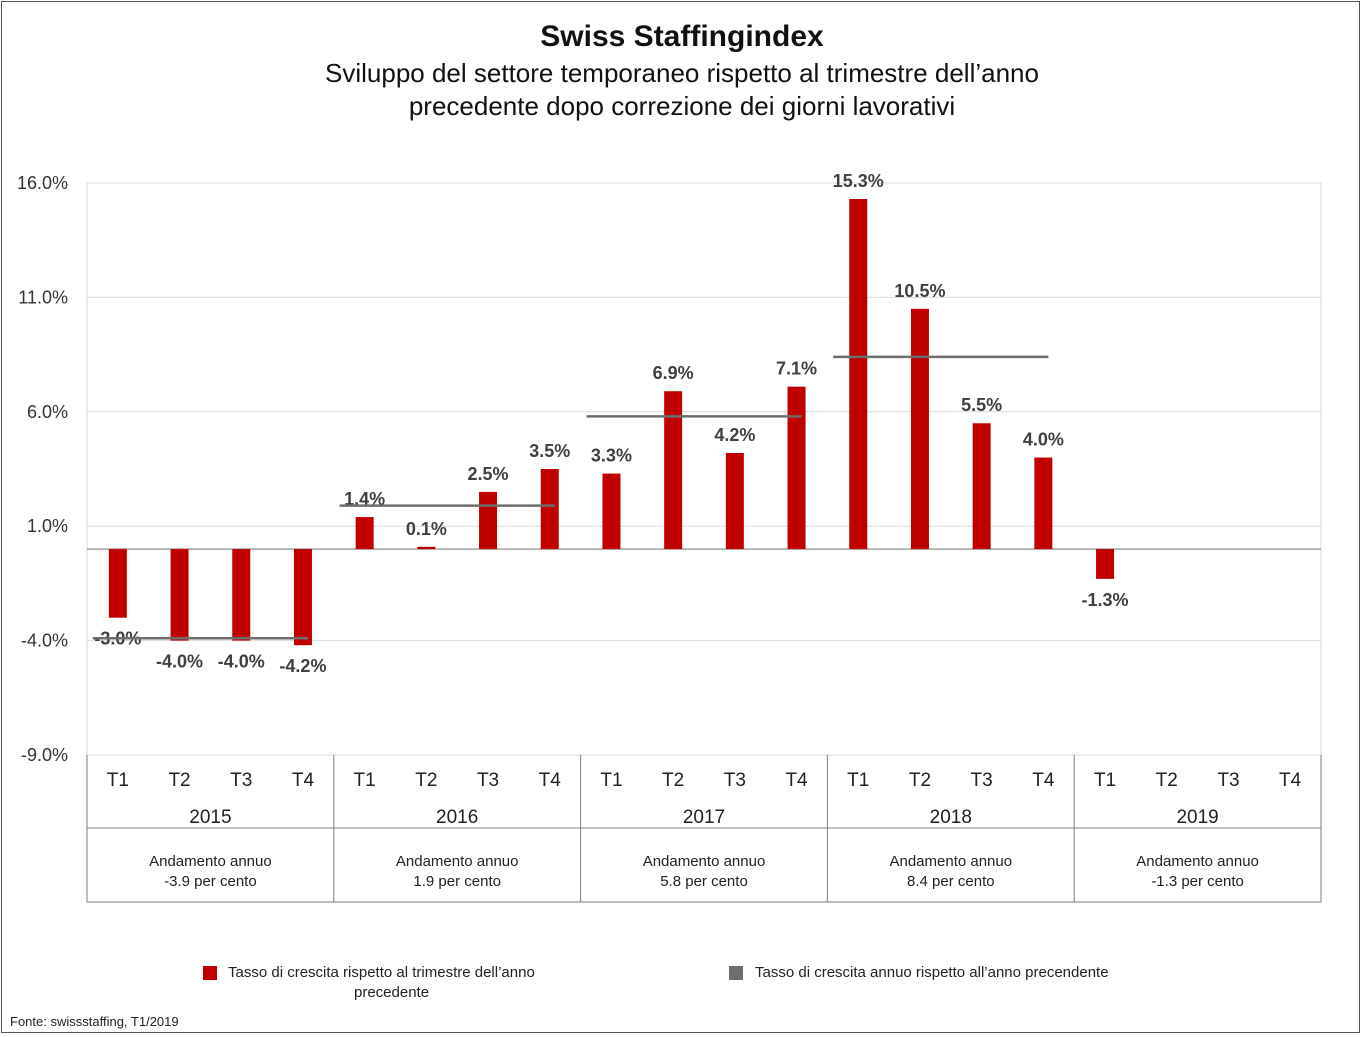 The width and height of the screenshot is (1364, 1037). Describe the element at coordinates (549, 451) in the screenshot. I see `data-label: 3.5%` at that location.